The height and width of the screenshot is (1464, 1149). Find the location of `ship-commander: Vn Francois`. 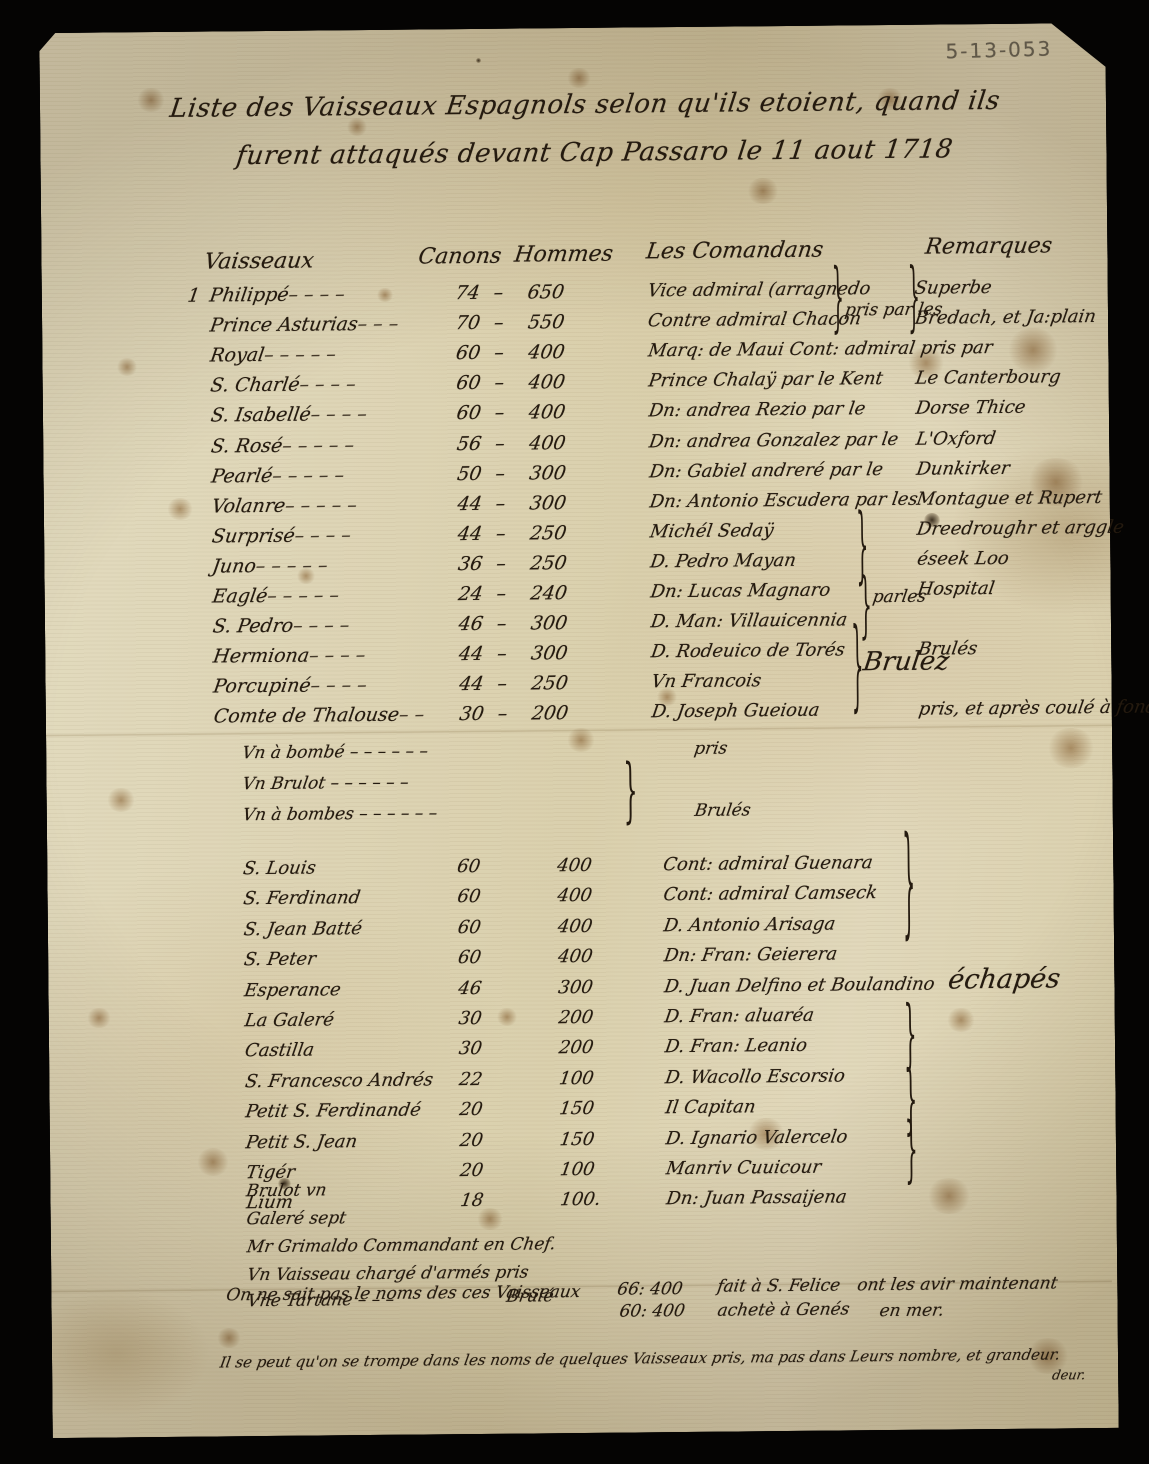

ship-commander: Vn Francois is located at coordinates (706, 681).